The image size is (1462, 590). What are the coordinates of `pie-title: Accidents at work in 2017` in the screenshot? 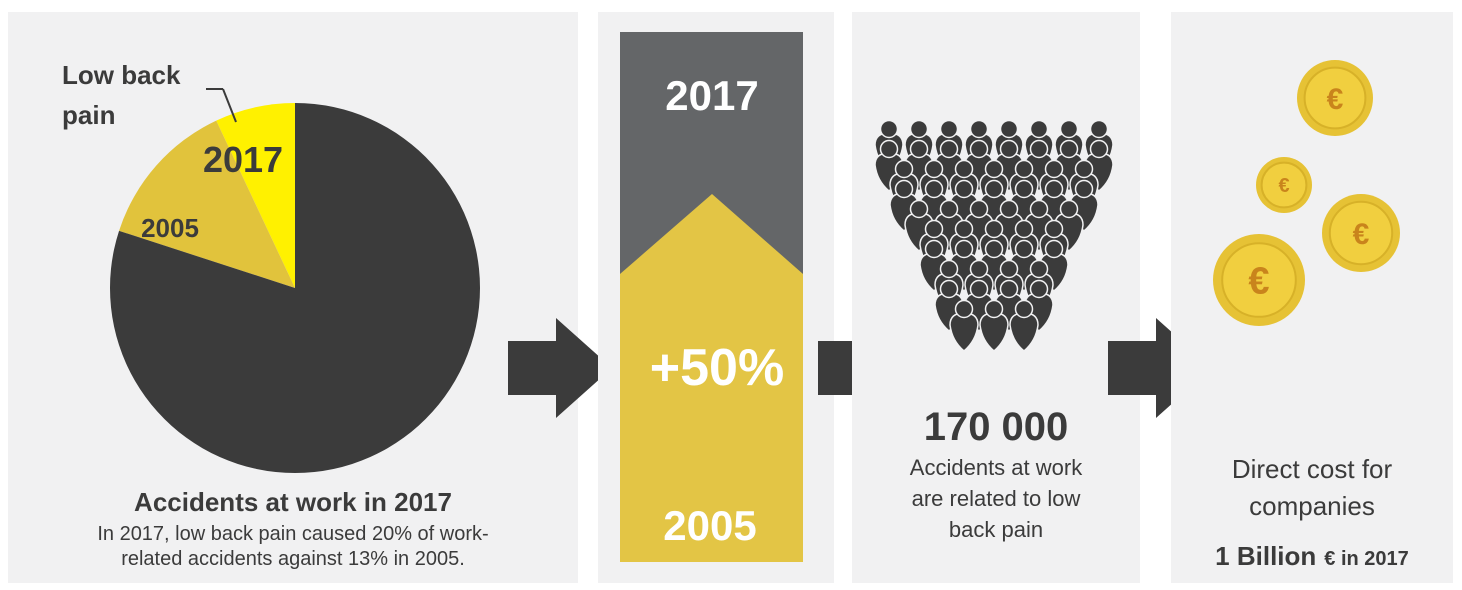 It's located at (293, 502).